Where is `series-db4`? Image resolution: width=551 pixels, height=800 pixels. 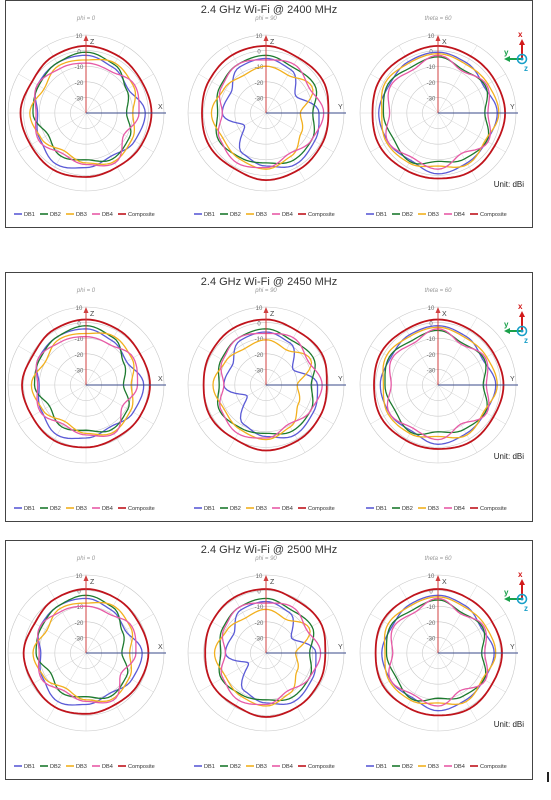
series-db4 is located at coordinates (86, 654).